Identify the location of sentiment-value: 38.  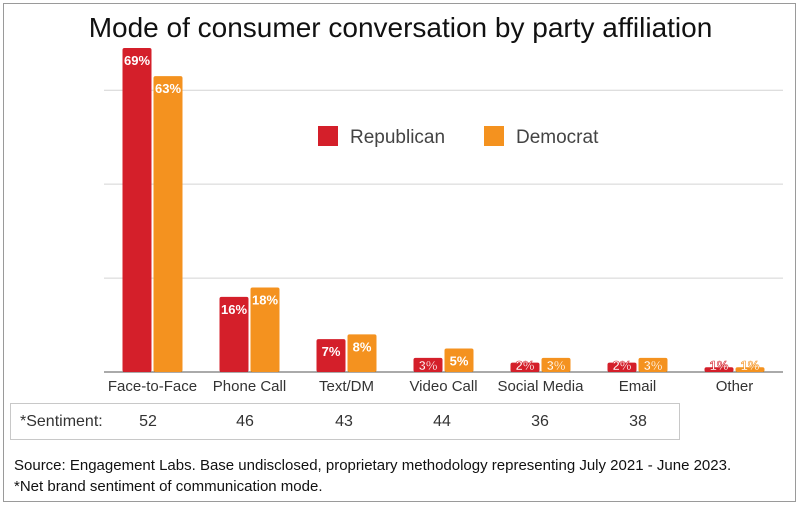
(638, 421).